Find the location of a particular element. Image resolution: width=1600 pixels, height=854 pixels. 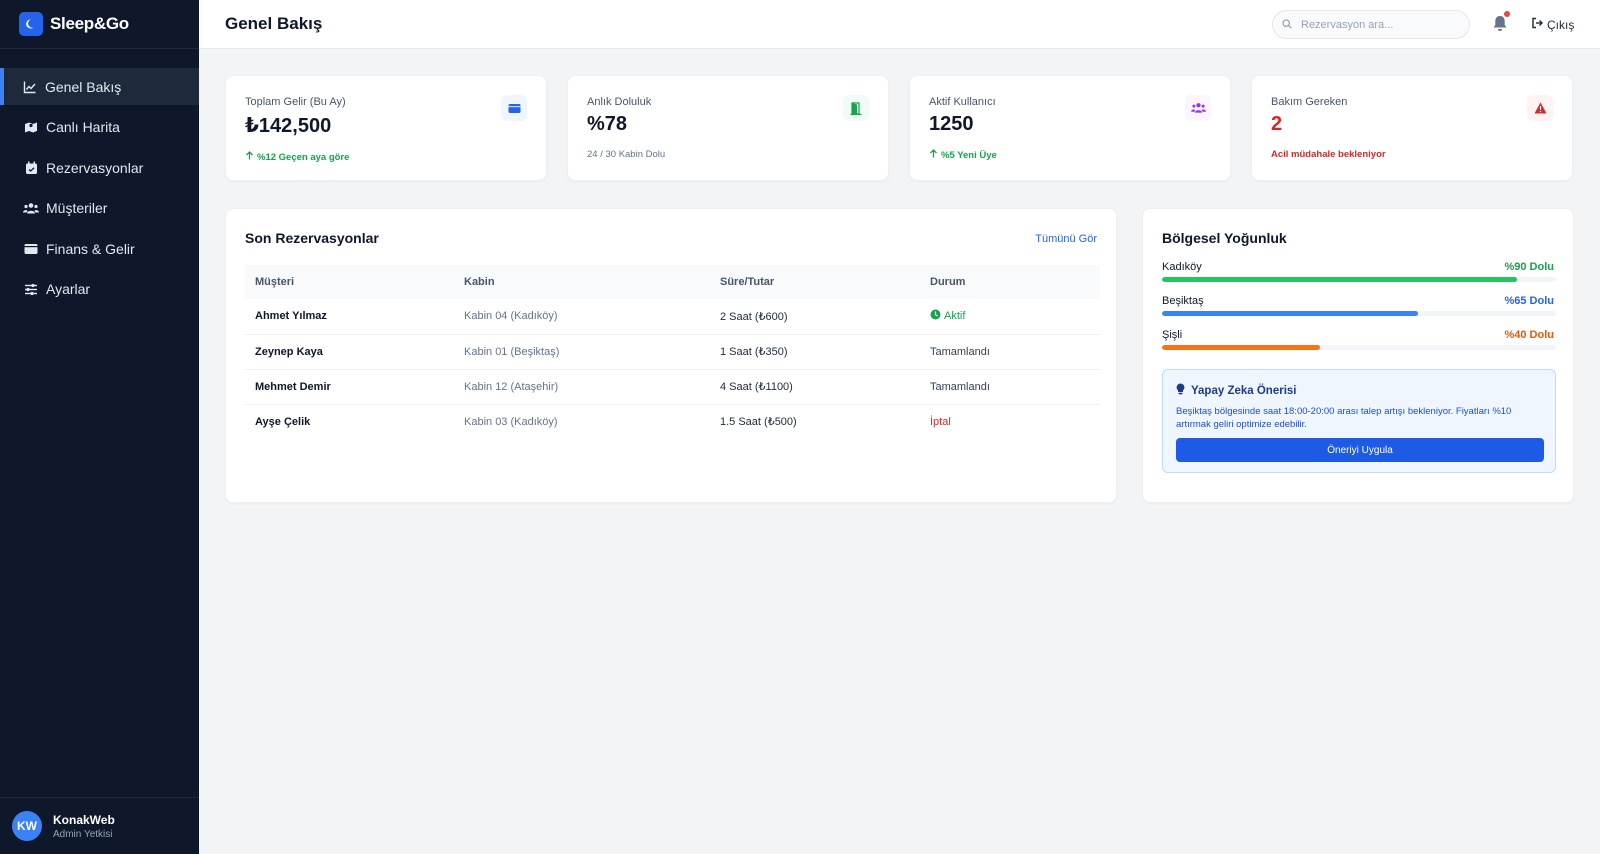

brand: Sleep&Go is located at coordinates (99, 24).